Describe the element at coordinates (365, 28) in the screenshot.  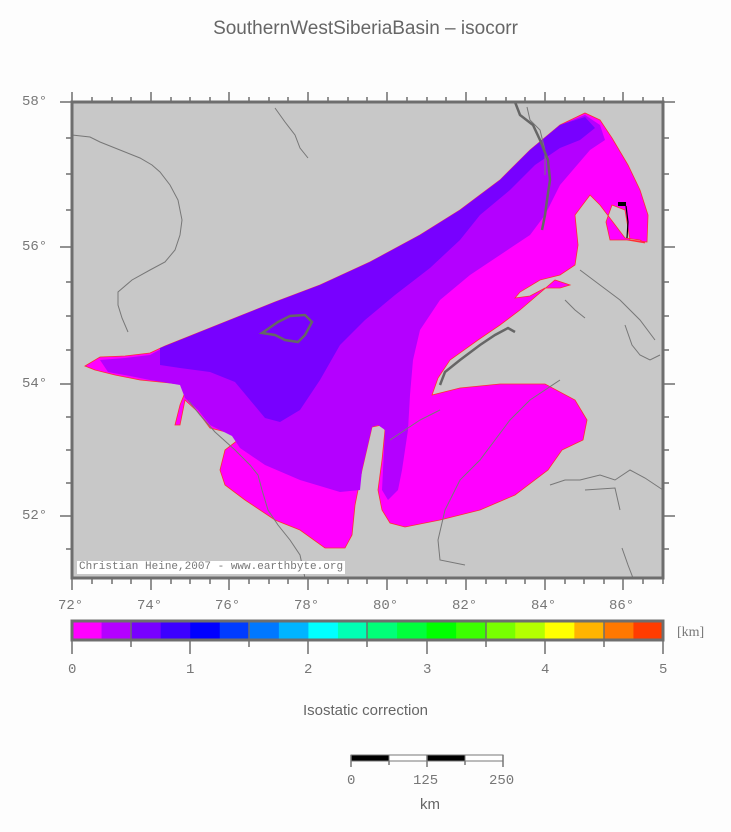
I see `map-title: SouthernWestSiberiaBasin – isocorr` at that location.